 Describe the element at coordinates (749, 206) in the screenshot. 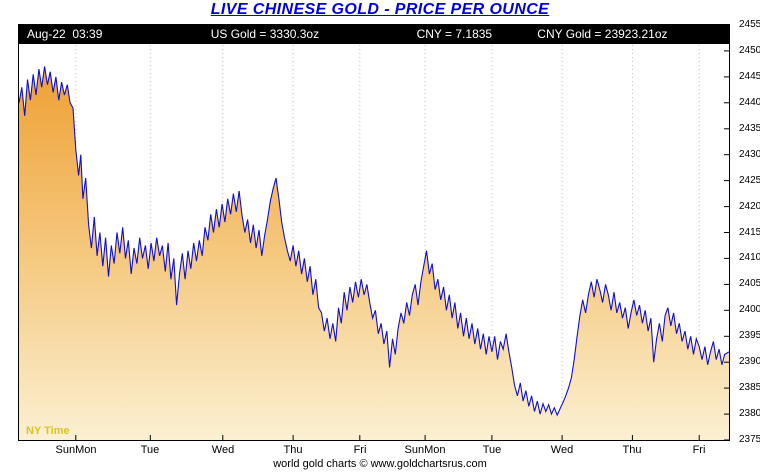

I see `y-axis-tick-label: 24200` at that location.